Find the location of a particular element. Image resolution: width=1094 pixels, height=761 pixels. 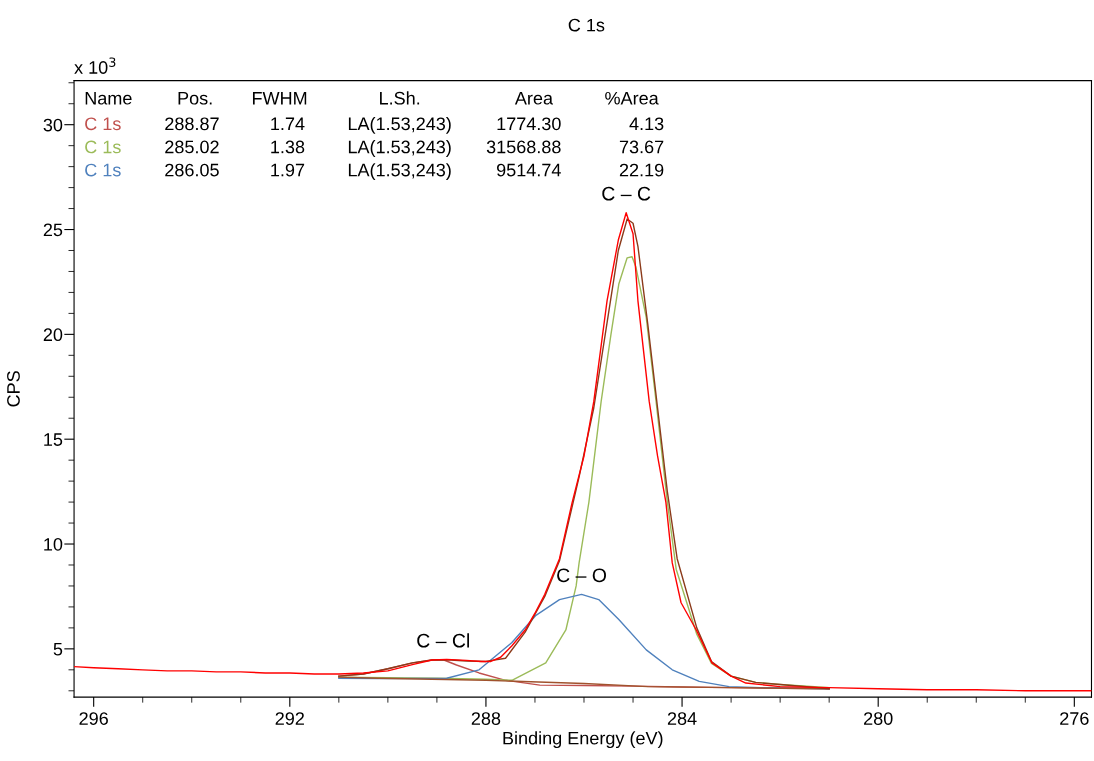

annotation: Name is located at coordinates (108, 98).